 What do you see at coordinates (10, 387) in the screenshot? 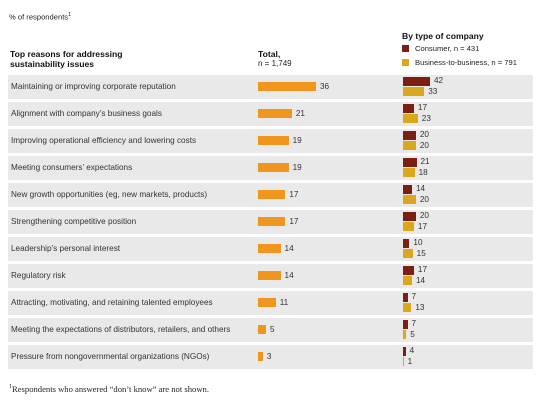
I see `footnote-marker: 1` at bounding box center [10, 387].